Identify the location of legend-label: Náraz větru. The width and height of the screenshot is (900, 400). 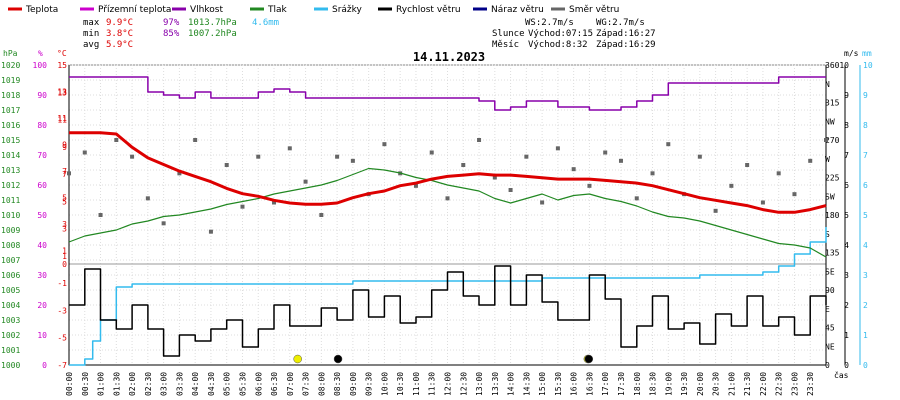
(517, 10).